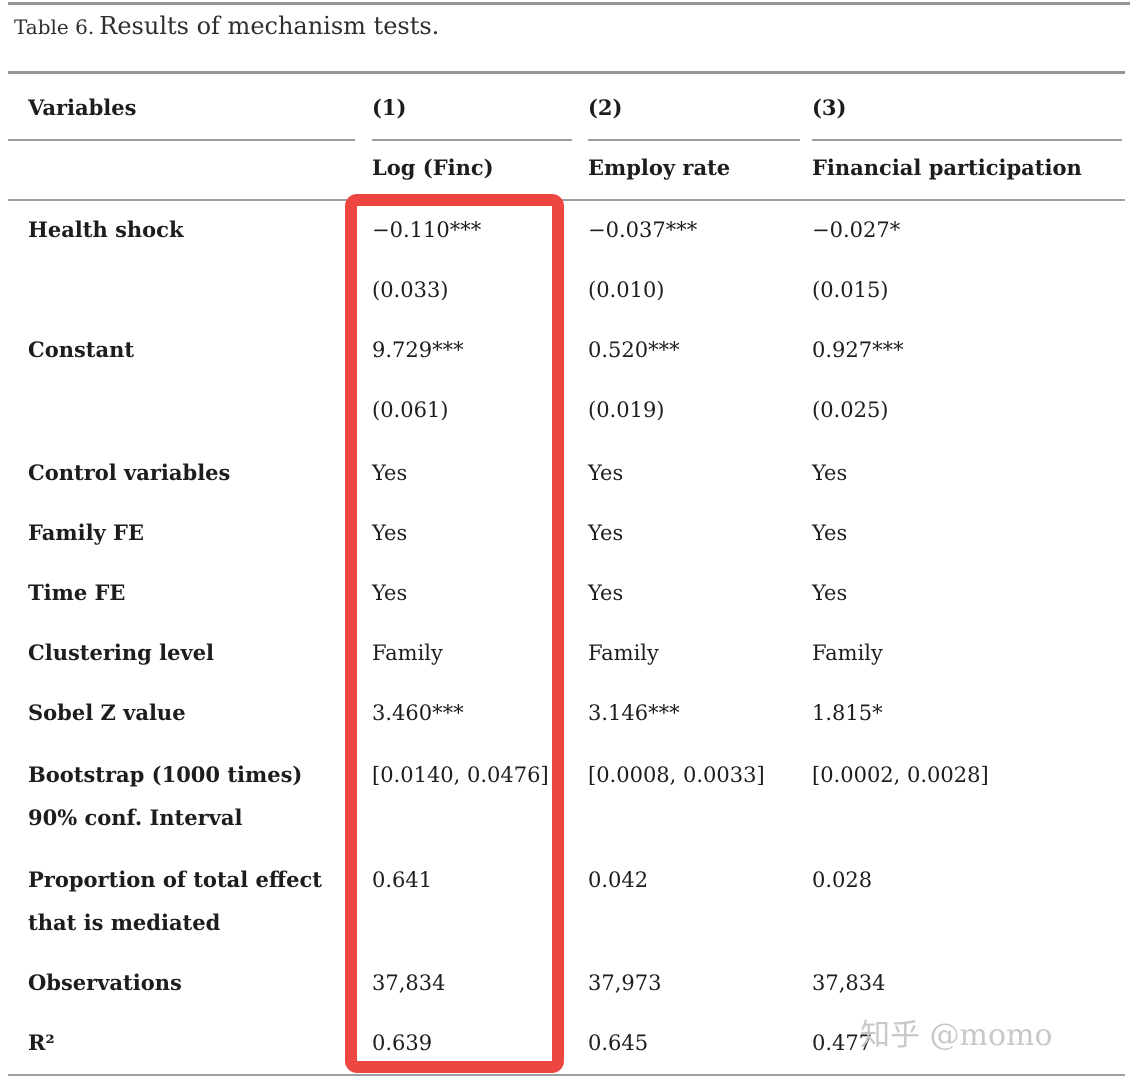 This screenshot has height=1084, width=1138. Describe the element at coordinates (842, 880) in the screenshot. I see `cell-value: 0.028` at that location.